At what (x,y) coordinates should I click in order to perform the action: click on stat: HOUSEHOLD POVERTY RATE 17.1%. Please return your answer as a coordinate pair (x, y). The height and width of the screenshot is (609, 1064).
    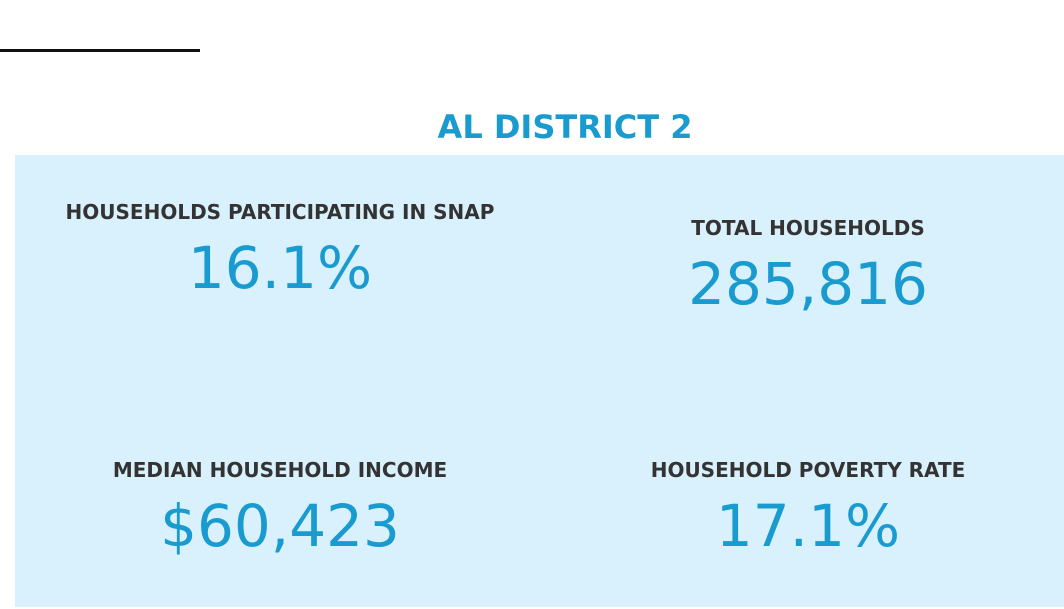
    Looking at the image, I should click on (806, 507).